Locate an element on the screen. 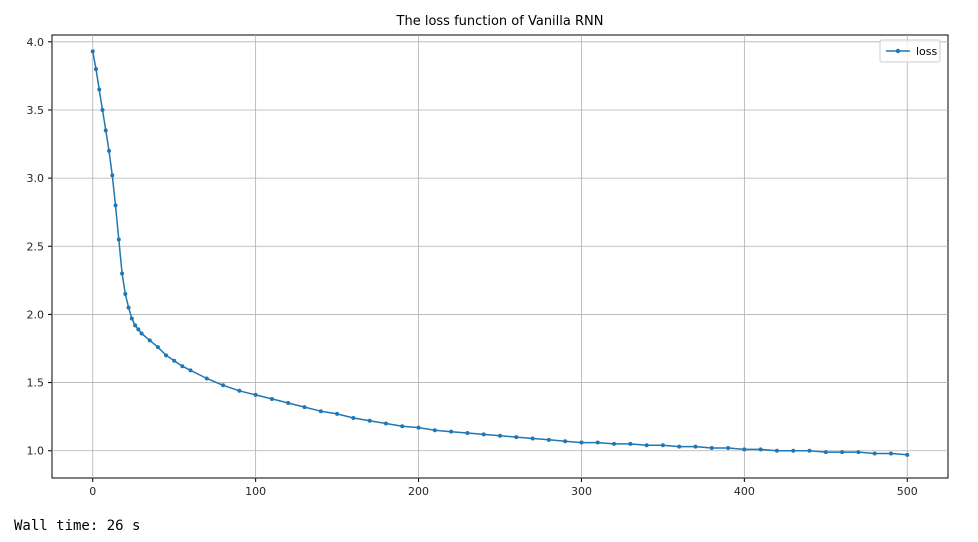 This screenshot has height=542, width=978. x-tick-label: 0 is located at coordinates (92, 491).